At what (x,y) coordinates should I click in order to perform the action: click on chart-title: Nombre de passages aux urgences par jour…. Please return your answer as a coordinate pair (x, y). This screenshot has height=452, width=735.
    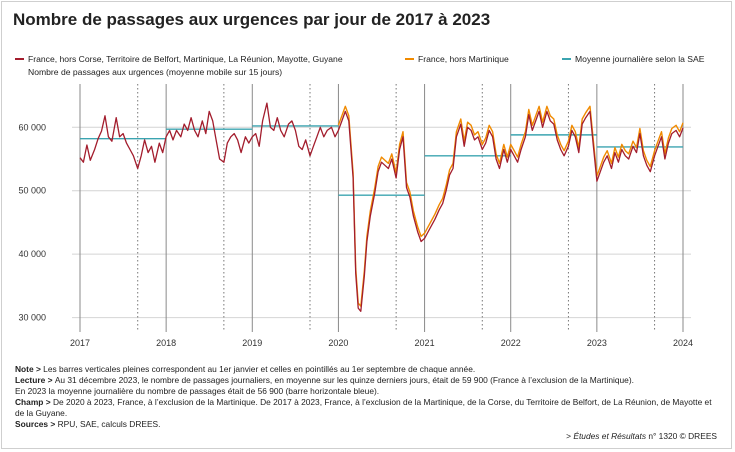
    Looking at the image, I should click on (252, 19).